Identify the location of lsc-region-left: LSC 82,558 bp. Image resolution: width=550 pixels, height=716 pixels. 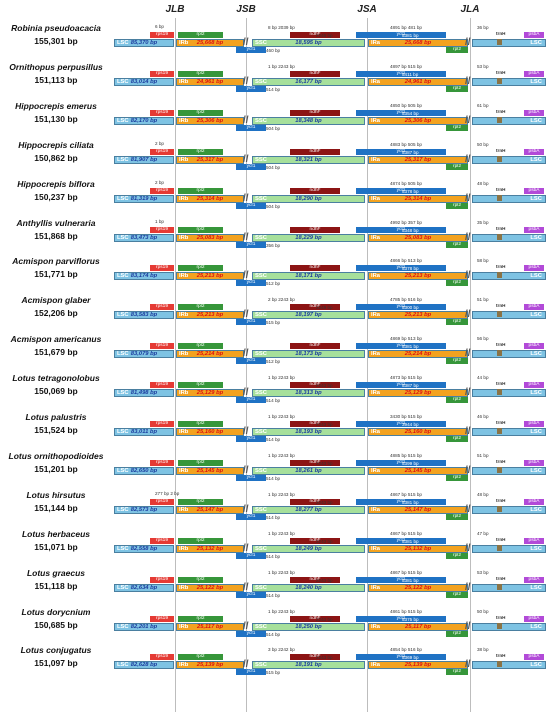
(144, 548).